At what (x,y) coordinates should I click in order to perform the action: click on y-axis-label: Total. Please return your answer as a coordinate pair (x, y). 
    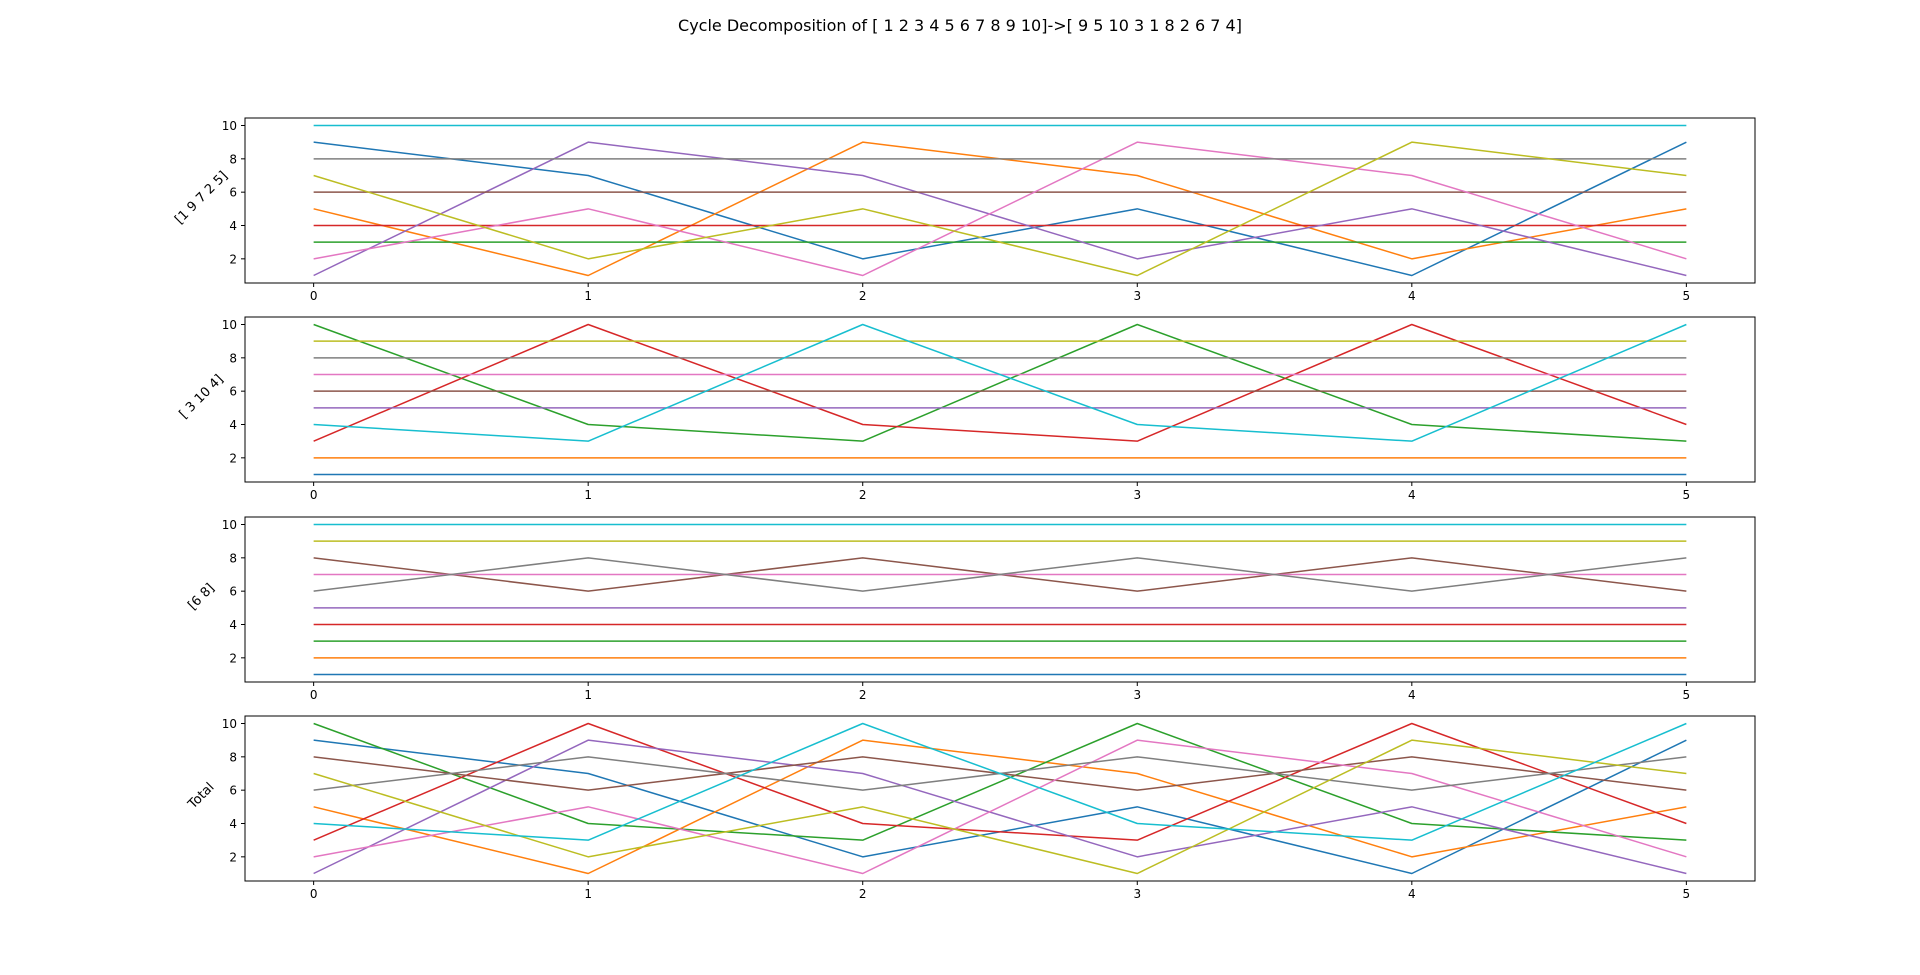
    Looking at the image, I should click on (201, 796).